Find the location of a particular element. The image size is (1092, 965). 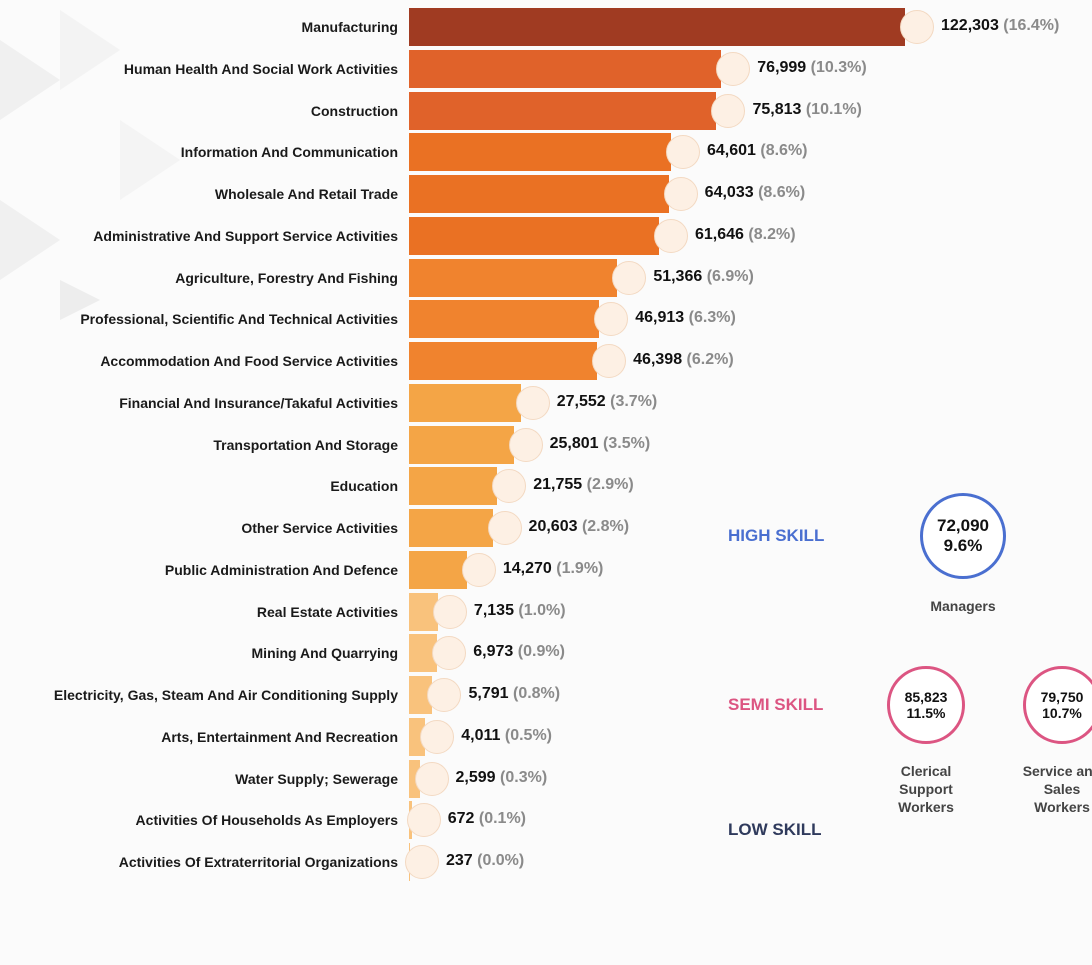

share: (3.7%) is located at coordinates (634, 401).